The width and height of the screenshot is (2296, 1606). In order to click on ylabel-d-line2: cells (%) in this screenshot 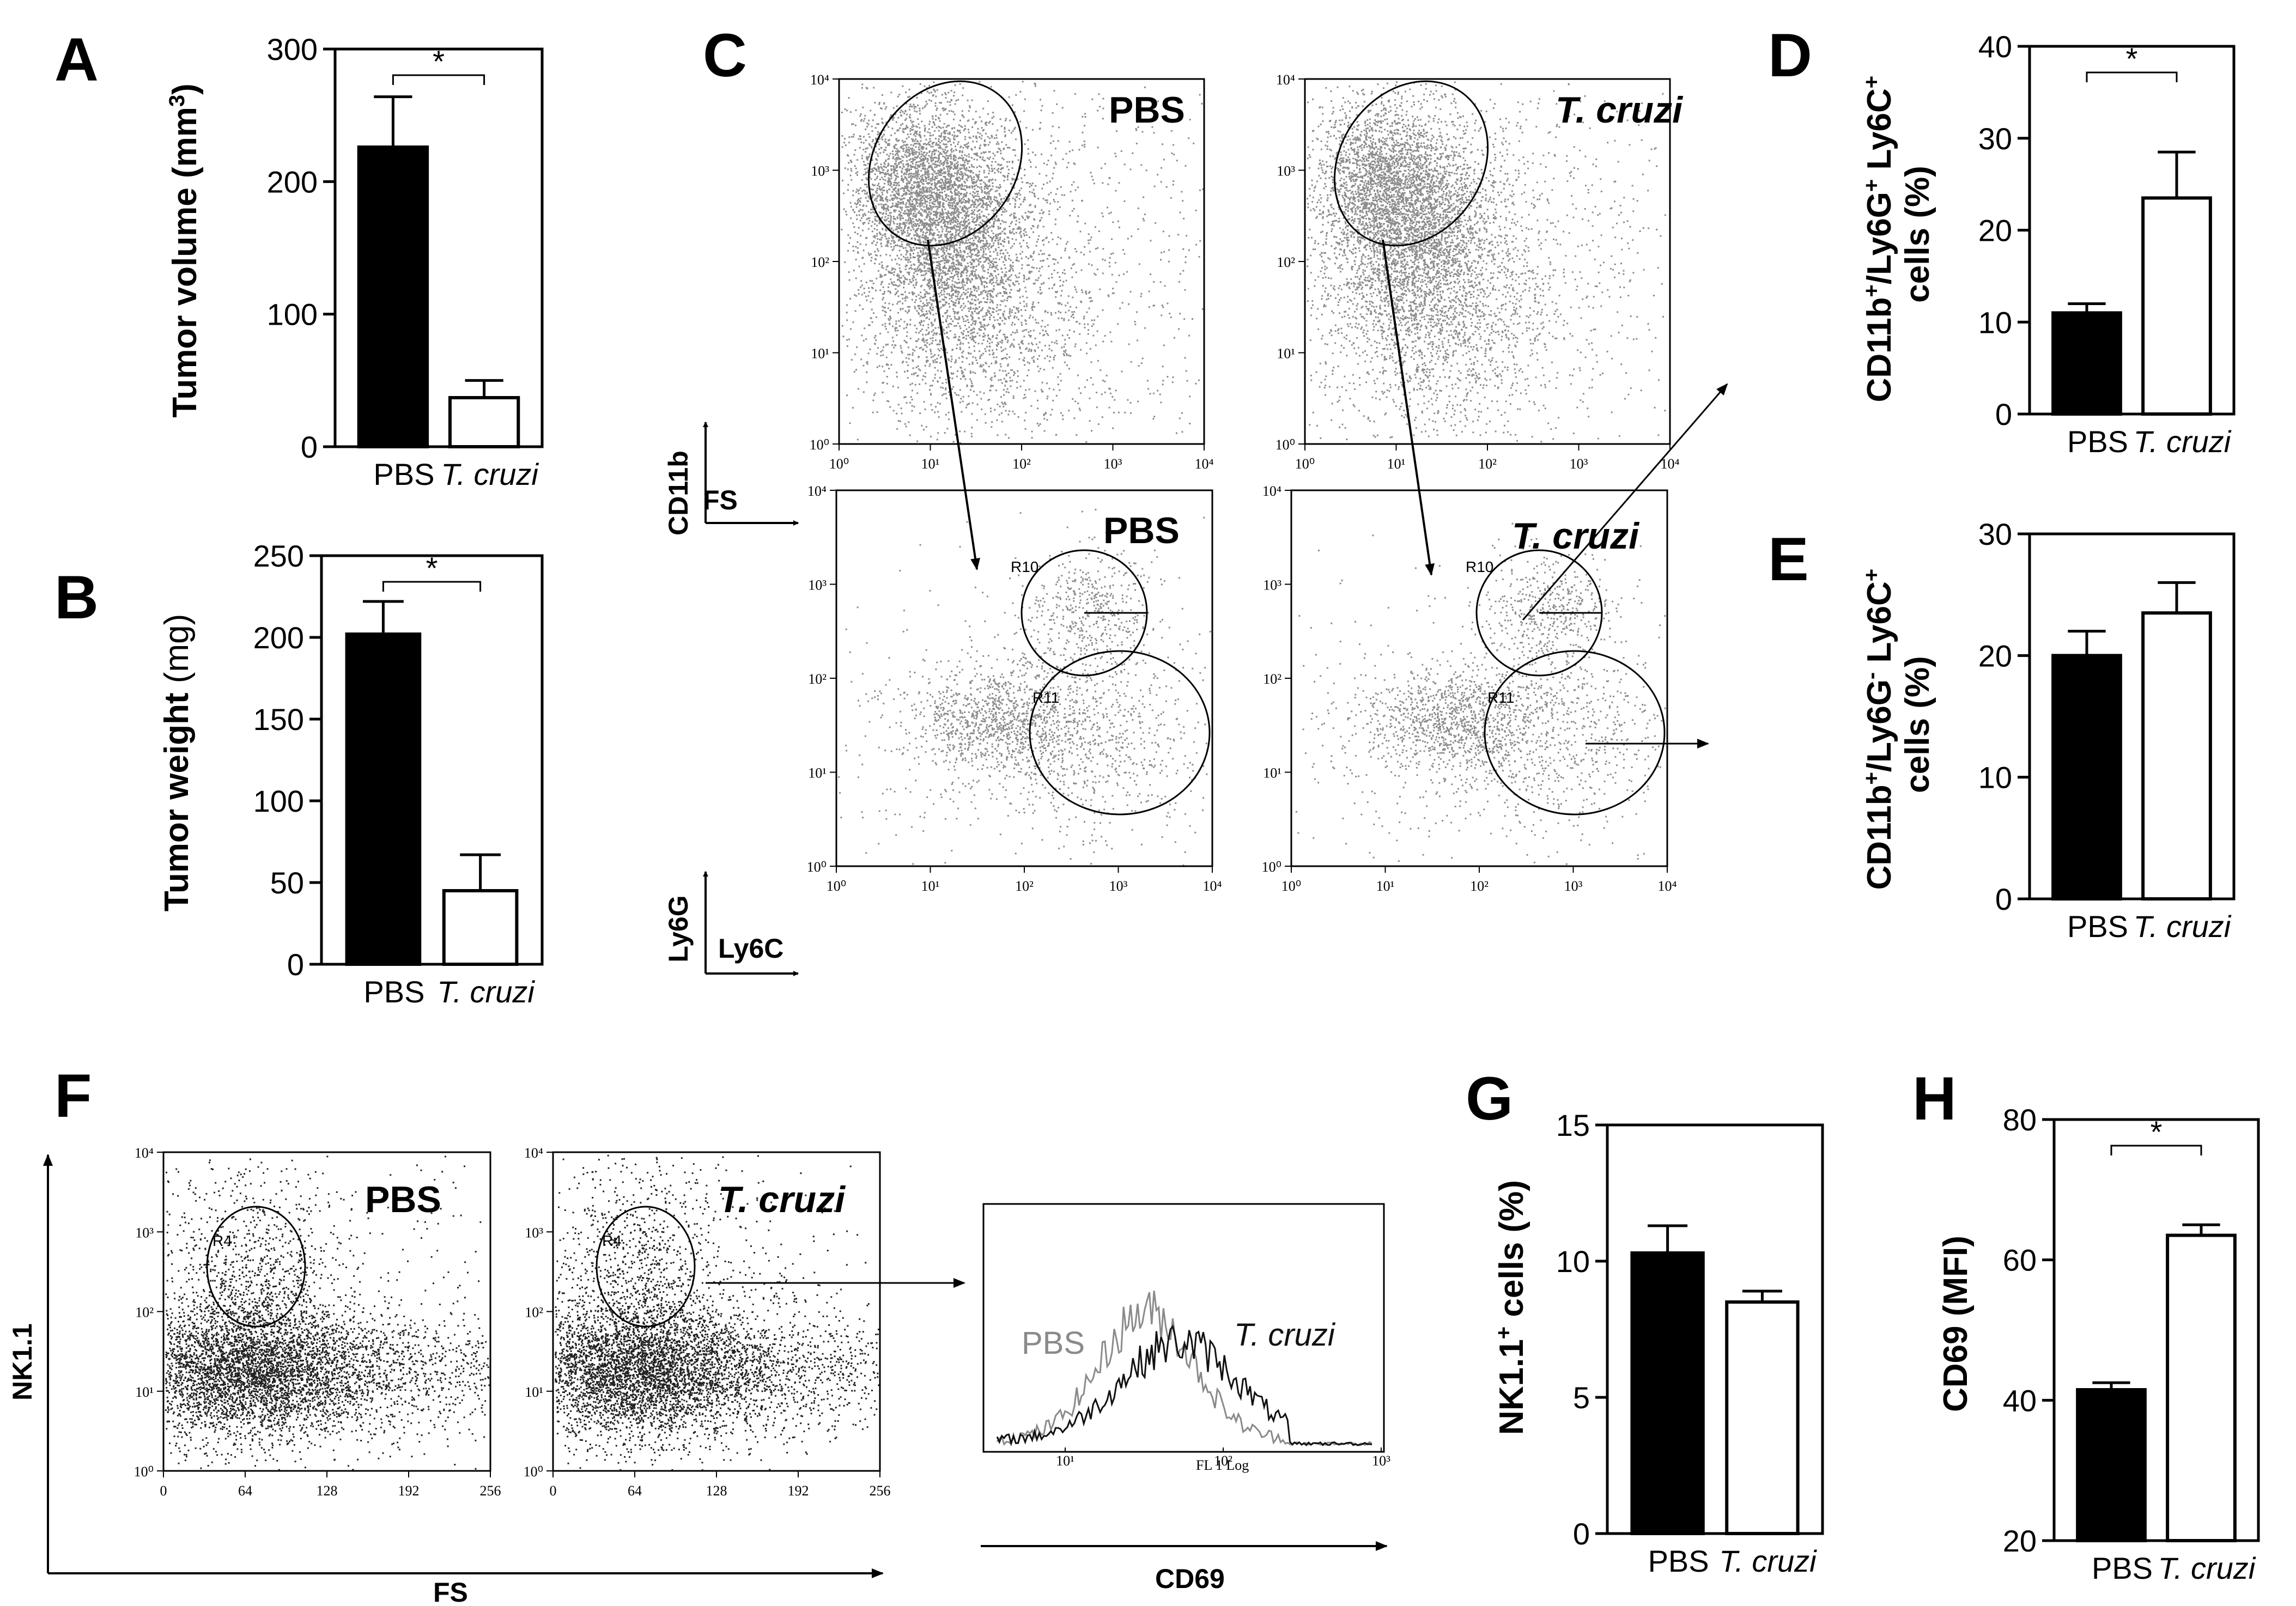, I will do `click(1917, 235)`.